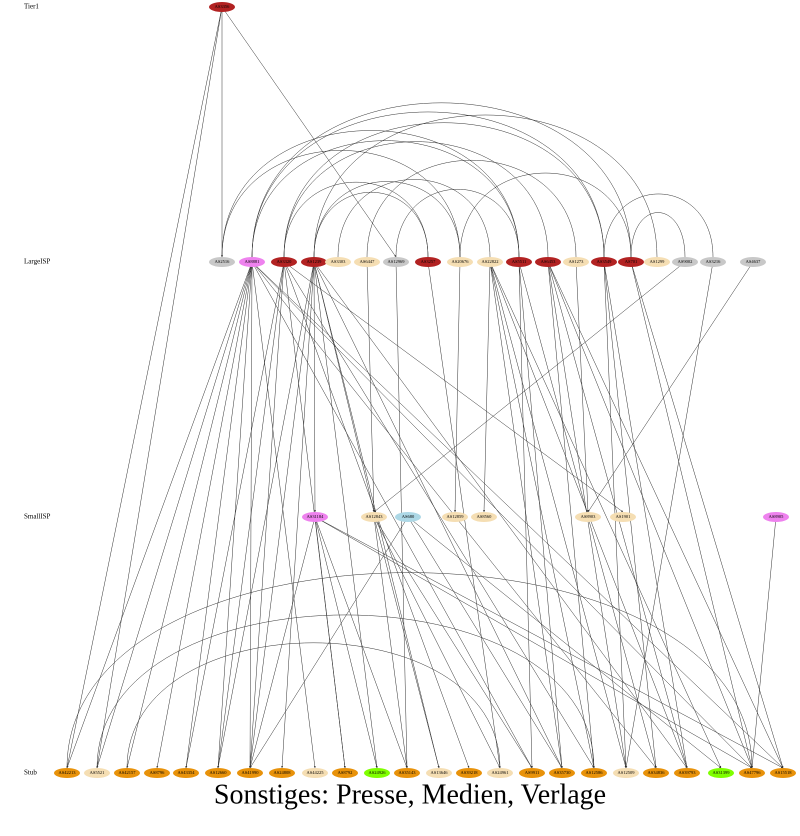  Describe the element at coordinates (485, 516) in the screenshot. I see `node-label: AS8560` at that location.